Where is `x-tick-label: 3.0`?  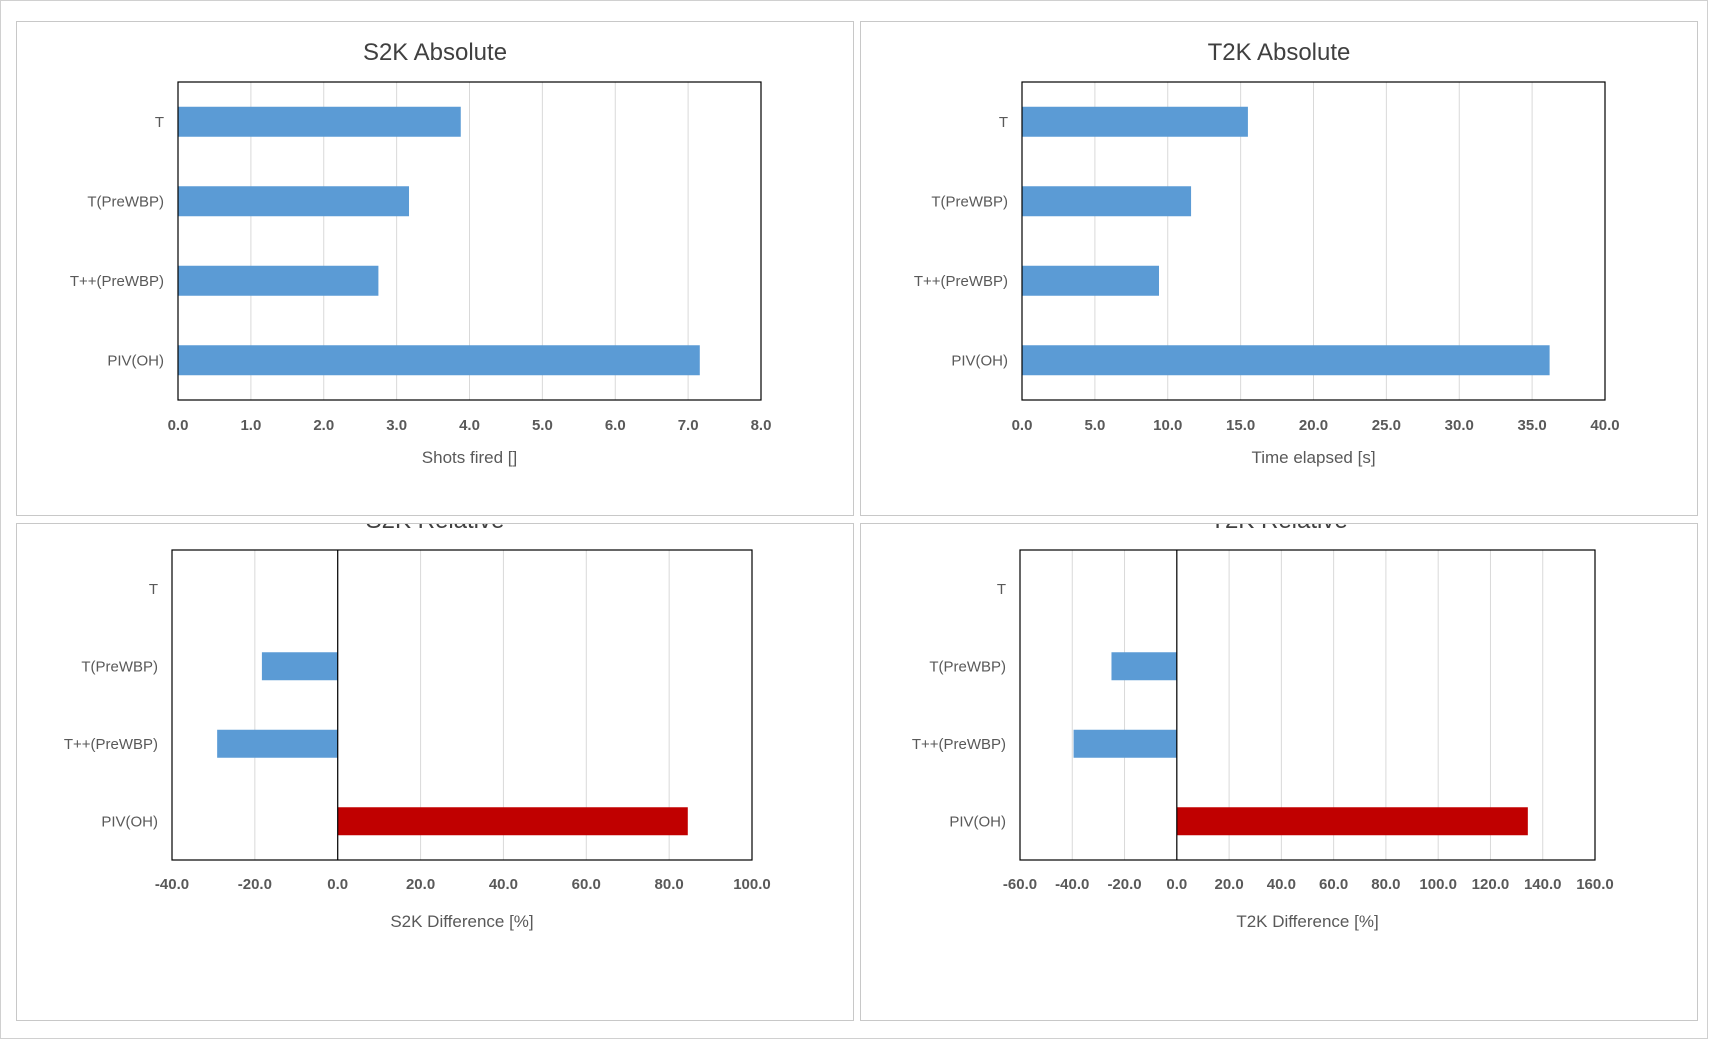
x-tick-label: 3.0 is located at coordinates (396, 425).